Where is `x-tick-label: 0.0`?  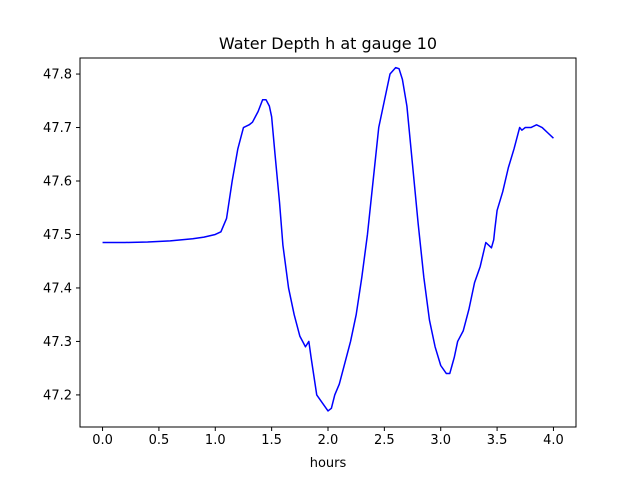
x-tick-label: 0.0 is located at coordinates (102, 440).